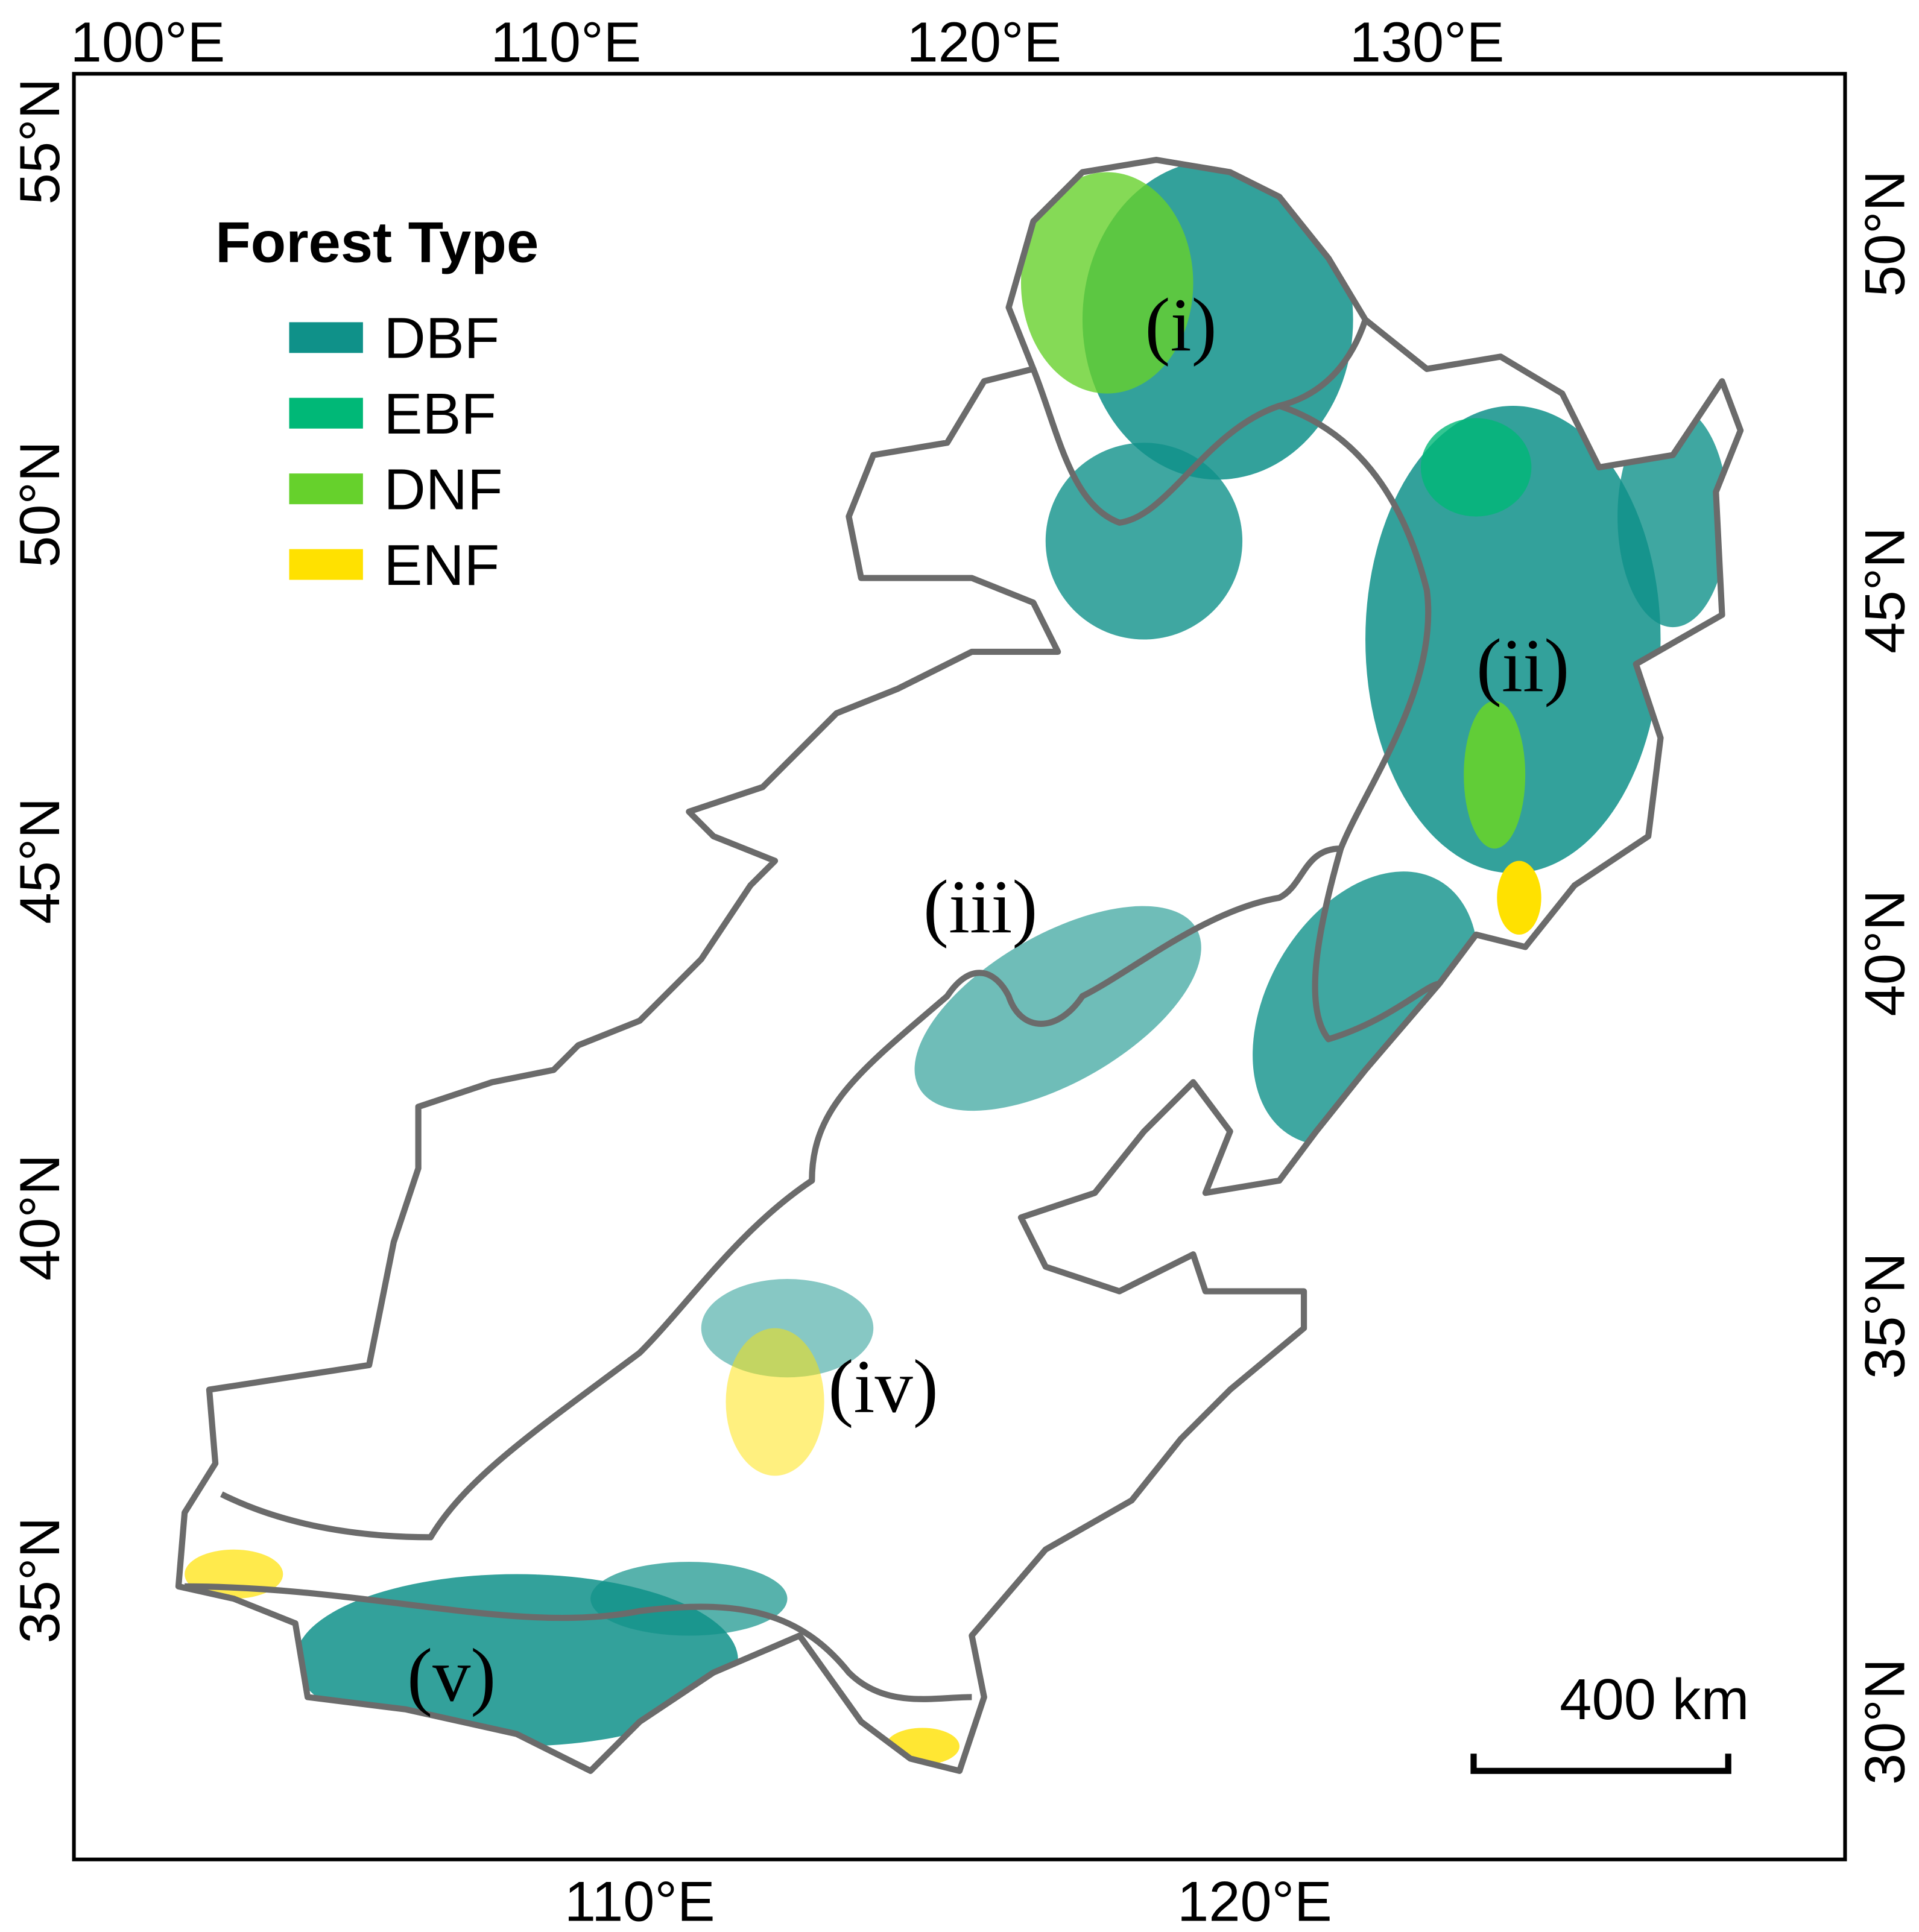 The height and width of the screenshot is (1932, 1919). What do you see at coordinates (377, 242) in the screenshot?
I see `legend-title: Forest Type` at bounding box center [377, 242].